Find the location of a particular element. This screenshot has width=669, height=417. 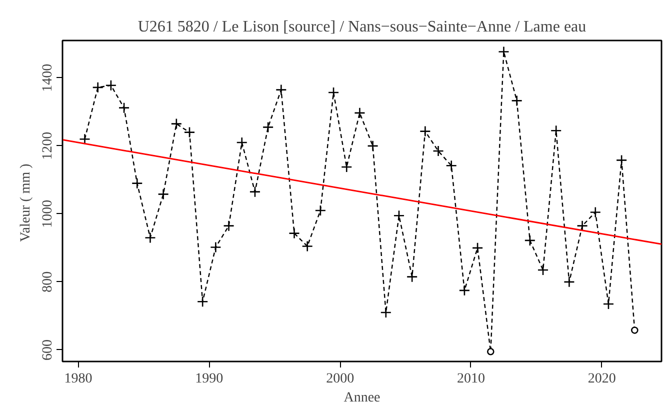

x-tick-label: 2020 is located at coordinates (602, 379).